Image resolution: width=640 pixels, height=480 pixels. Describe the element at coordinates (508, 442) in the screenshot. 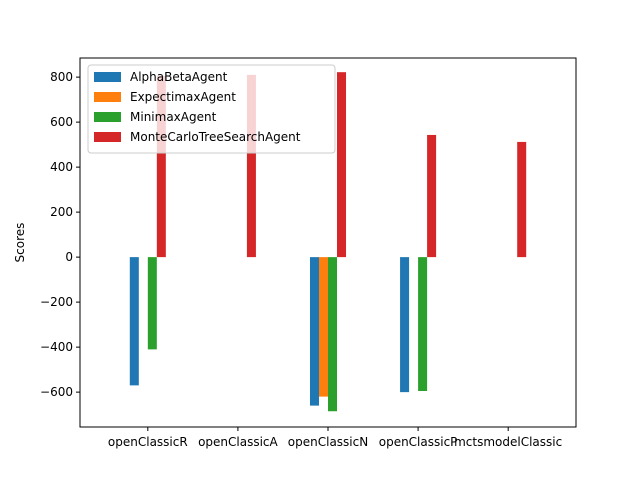

I see `x-tick-label: mctsmodelClassic` at that location.